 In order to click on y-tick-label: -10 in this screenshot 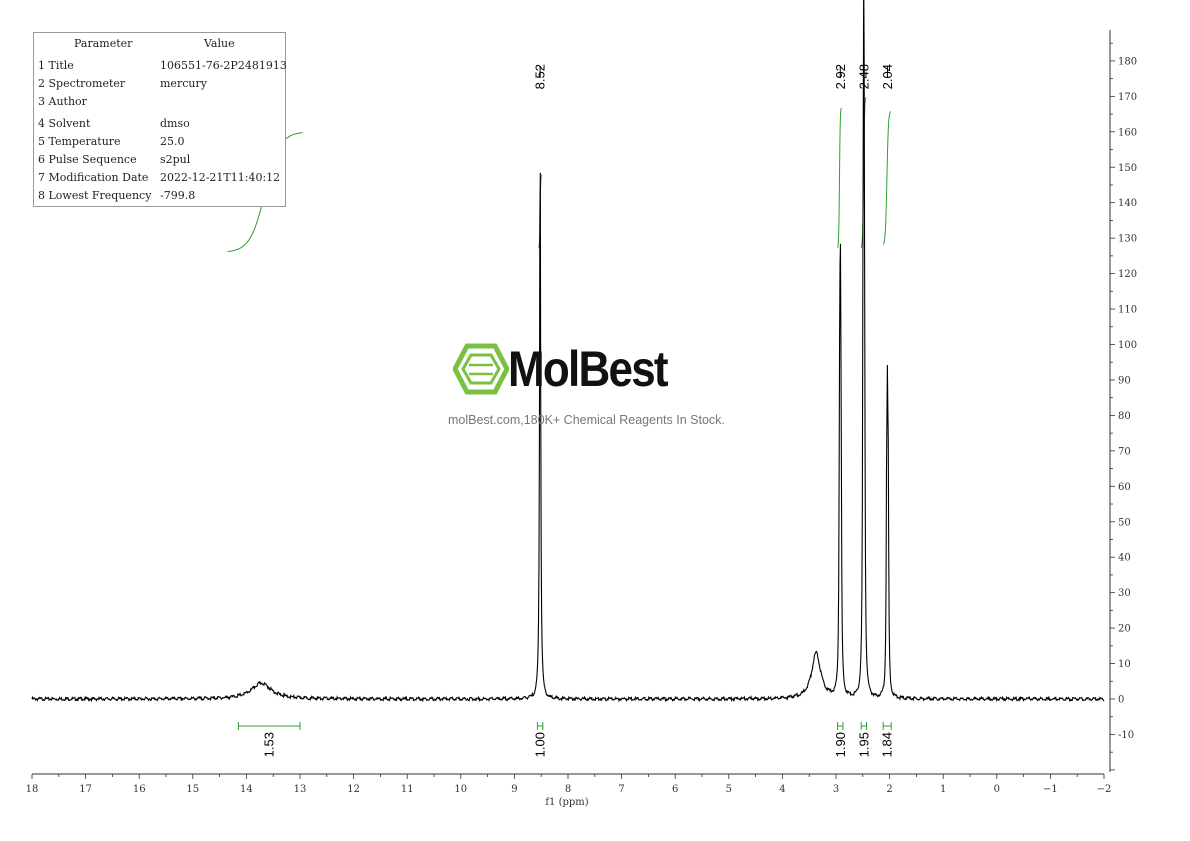, I will do `click(1126, 735)`.